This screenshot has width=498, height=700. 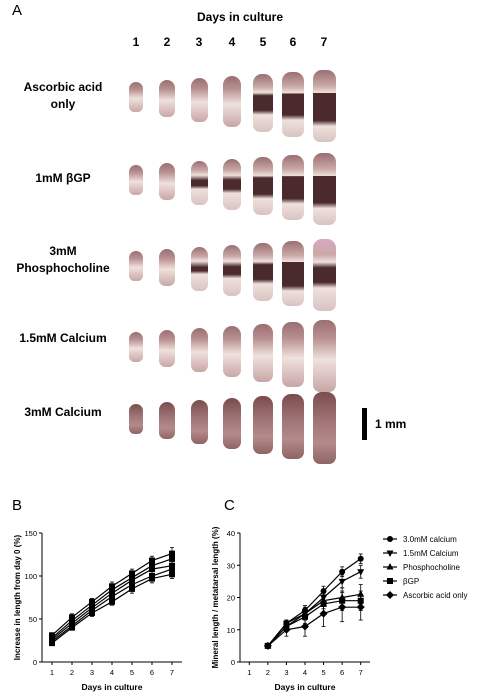 What do you see at coordinates (232, 42) in the screenshot?
I see `day-number-4: 4` at bounding box center [232, 42].